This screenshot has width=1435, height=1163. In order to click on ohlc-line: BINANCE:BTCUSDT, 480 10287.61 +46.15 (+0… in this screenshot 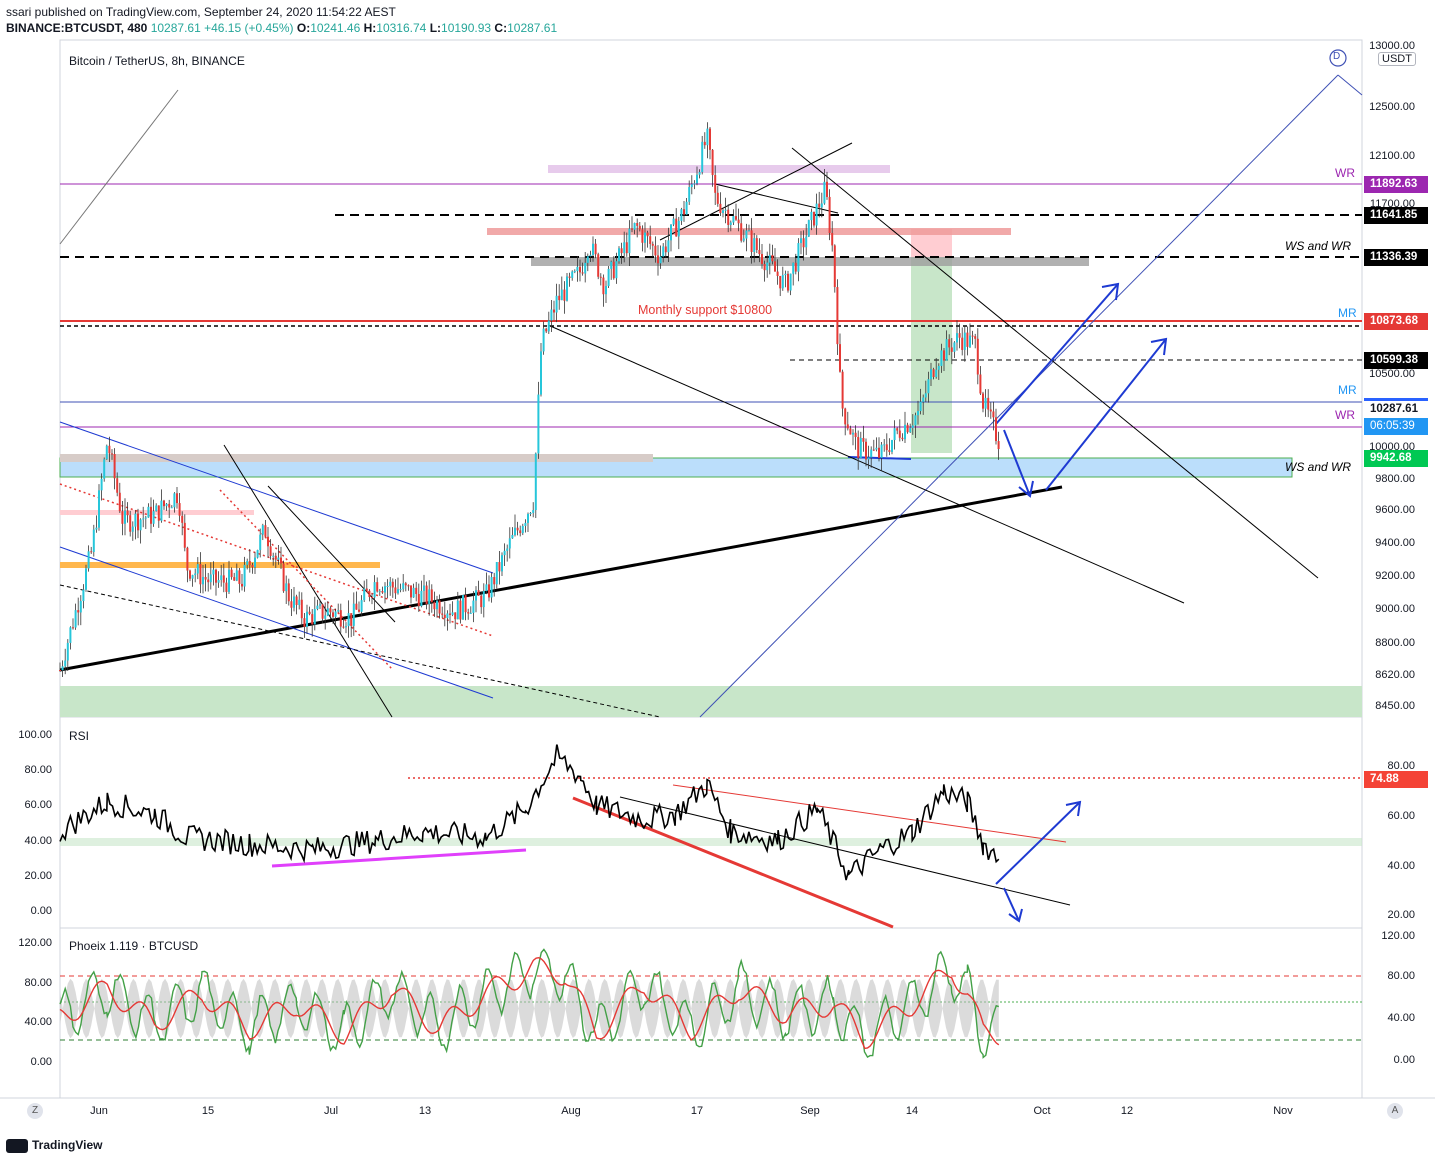, I will do `click(281, 28)`.